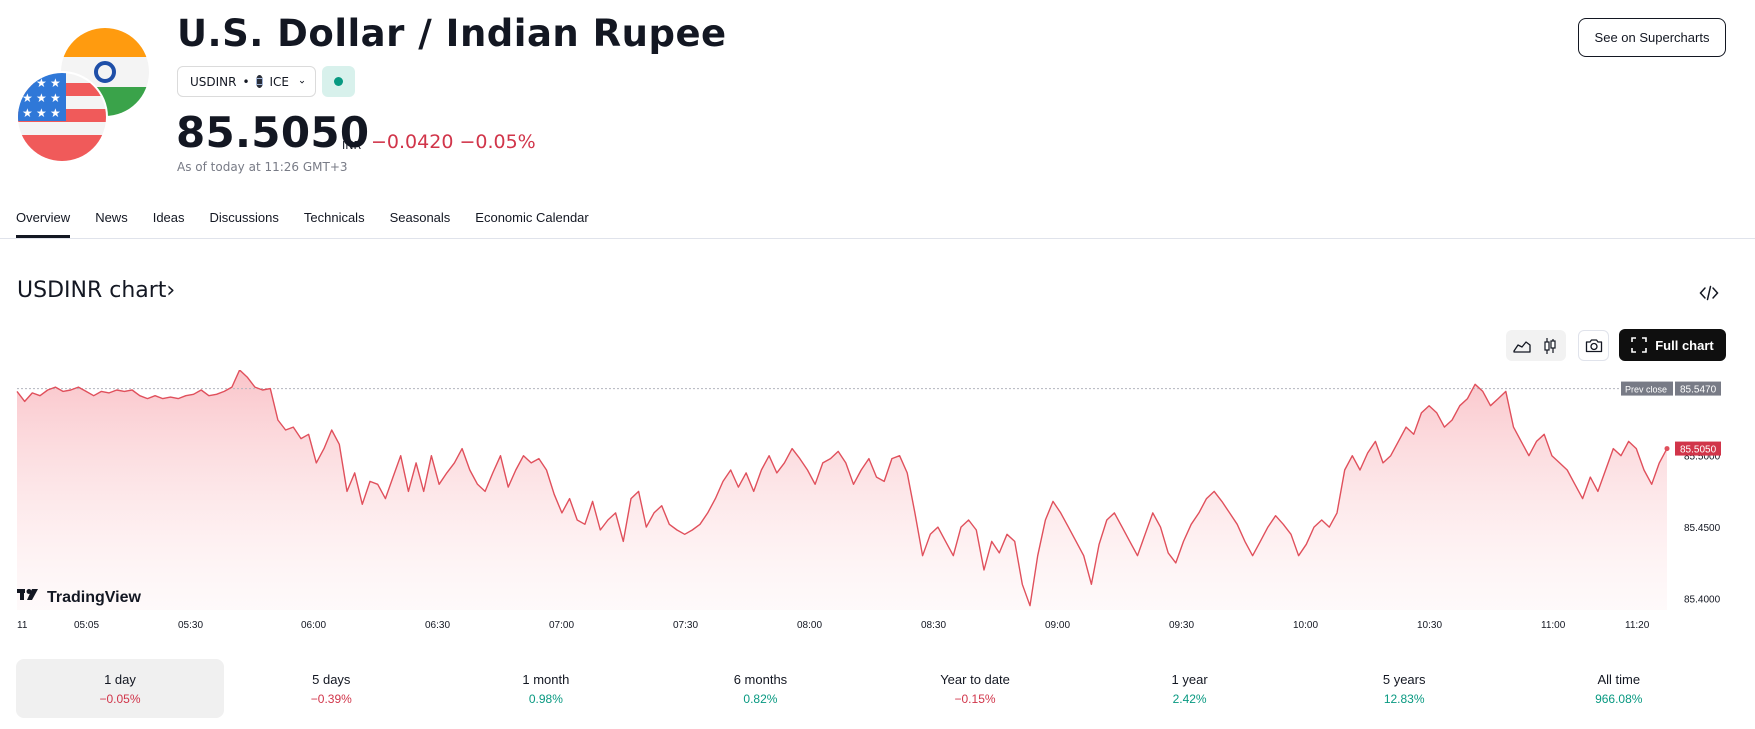 Image resolution: width=1755 pixels, height=729 pixels. What do you see at coordinates (1536, 345) in the screenshot?
I see `chart-style-toggle` at bounding box center [1536, 345].